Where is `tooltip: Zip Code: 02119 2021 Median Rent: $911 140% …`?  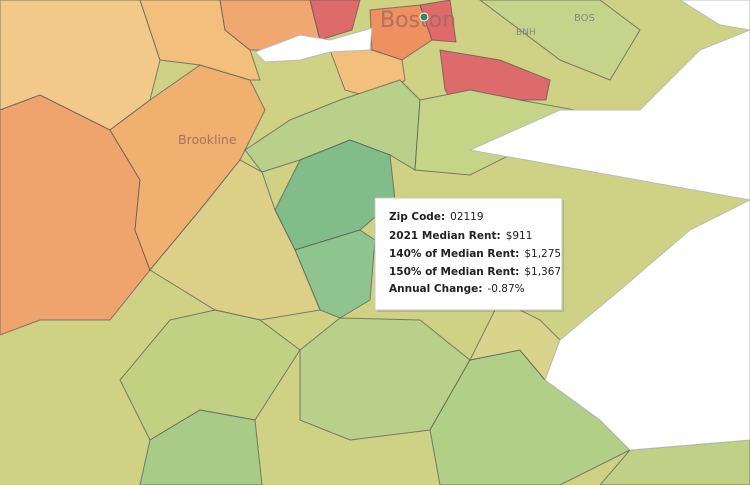
tooltip: Zip Code: 02119 2021 Median Rent: $911 140% … is located at coordinates (469, 254).